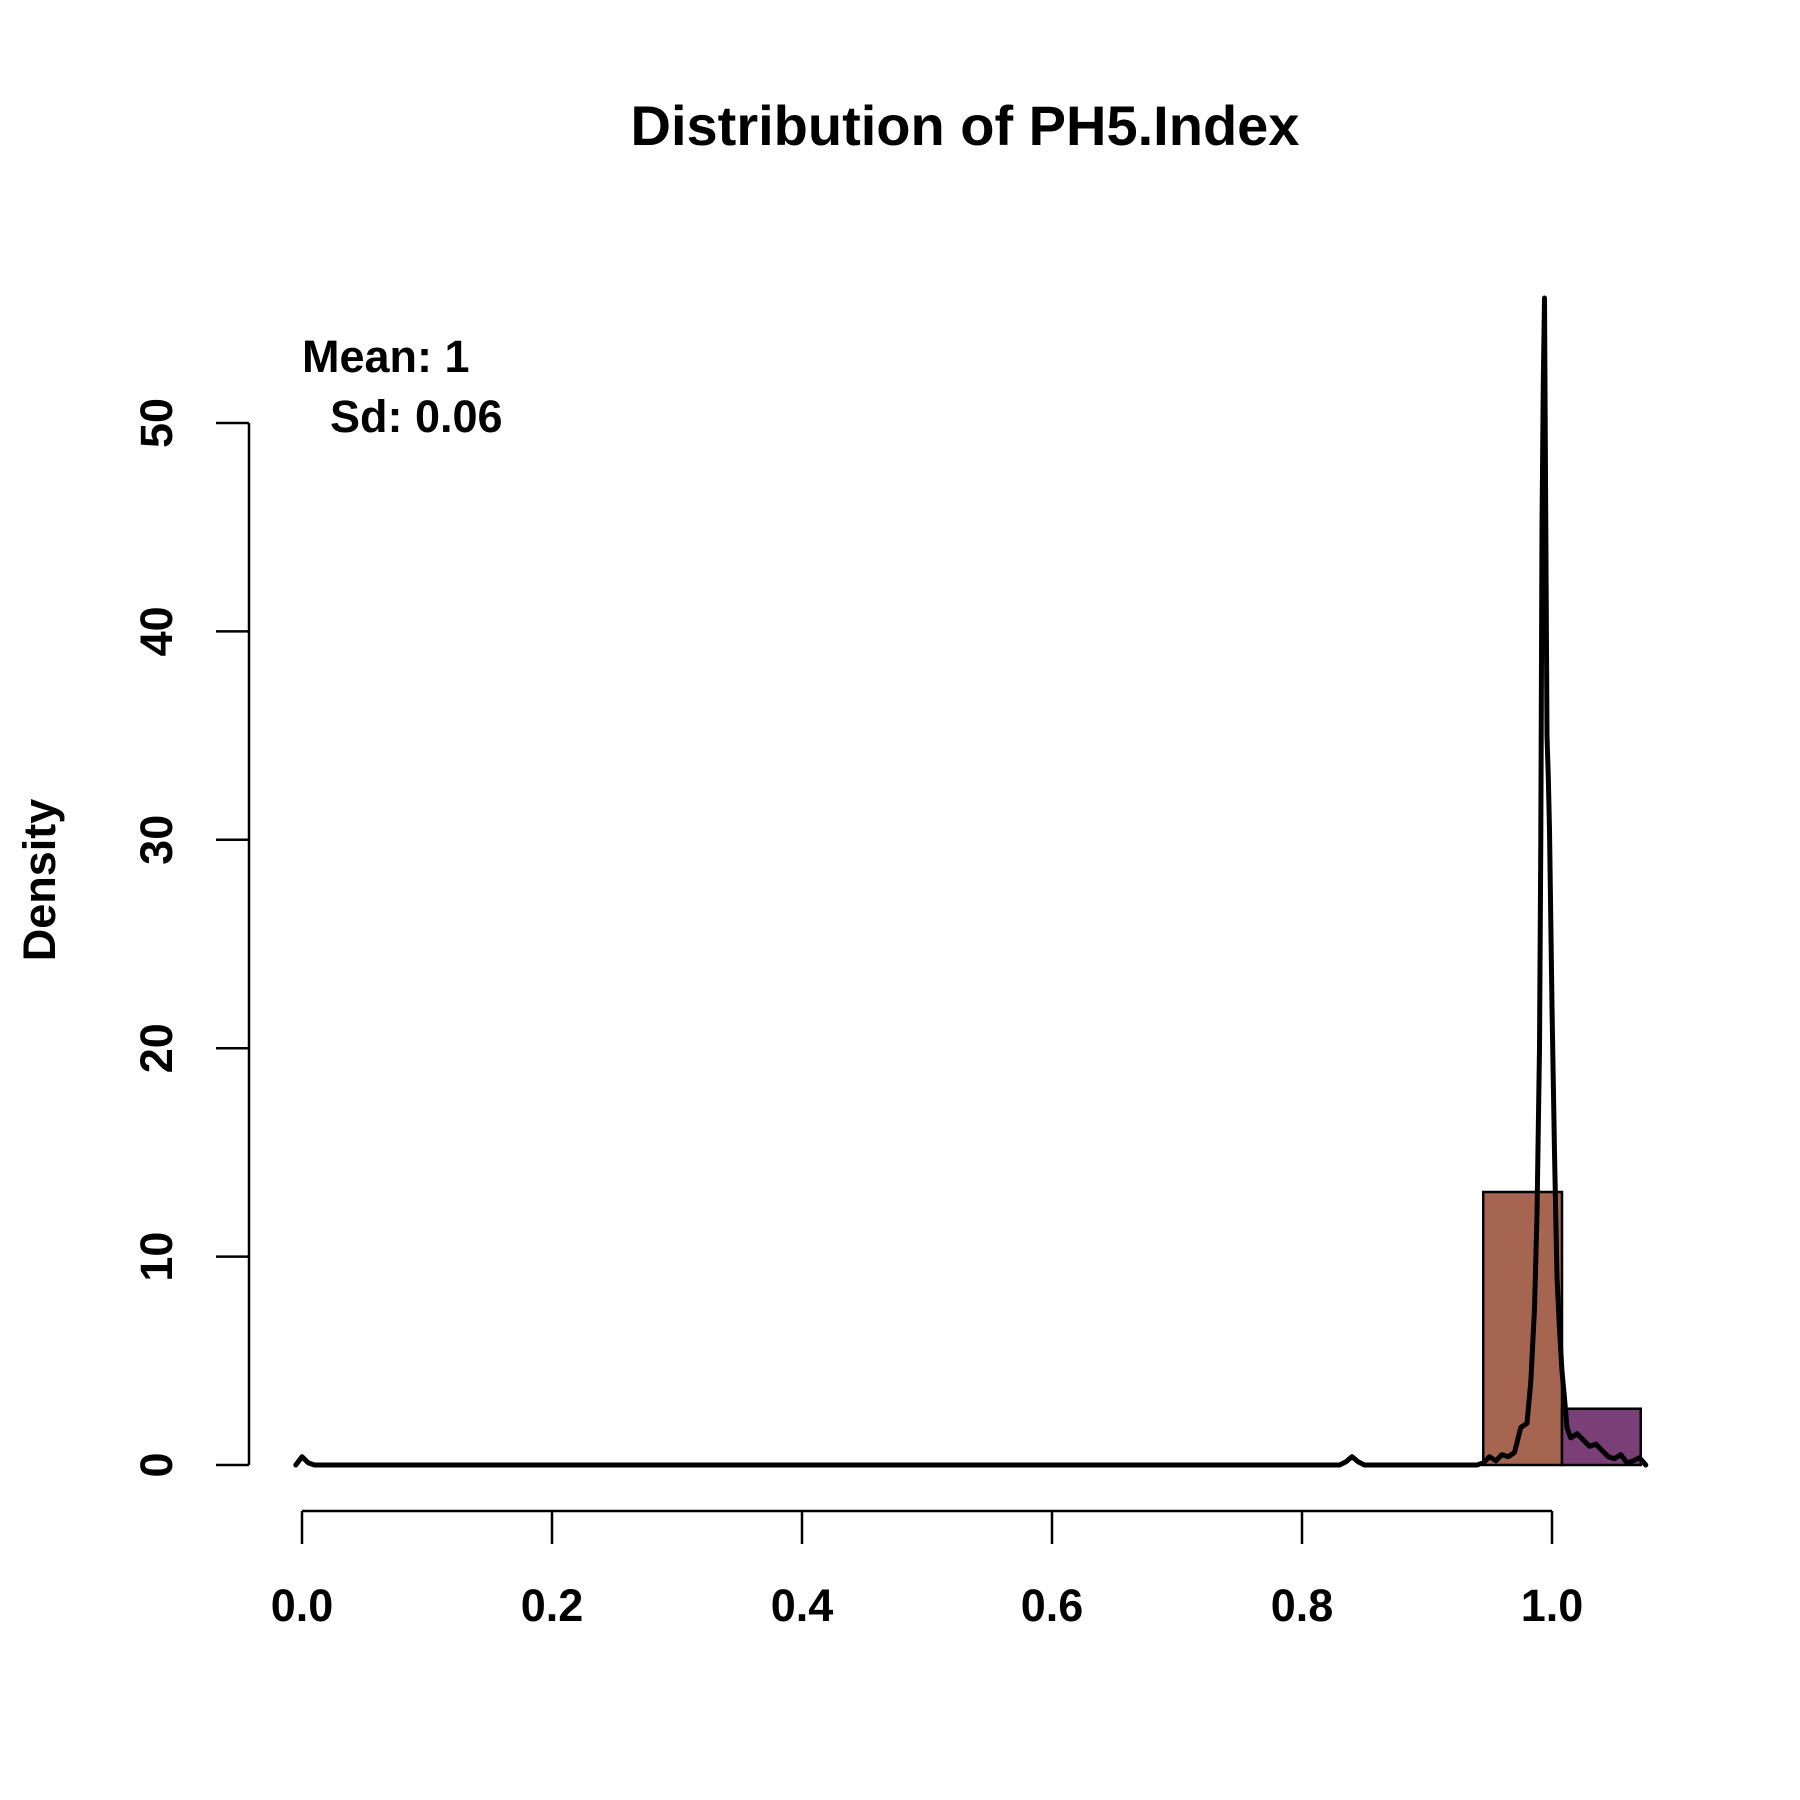  I want to click on x-tick-label: 1.0, so click(1552, 1605).